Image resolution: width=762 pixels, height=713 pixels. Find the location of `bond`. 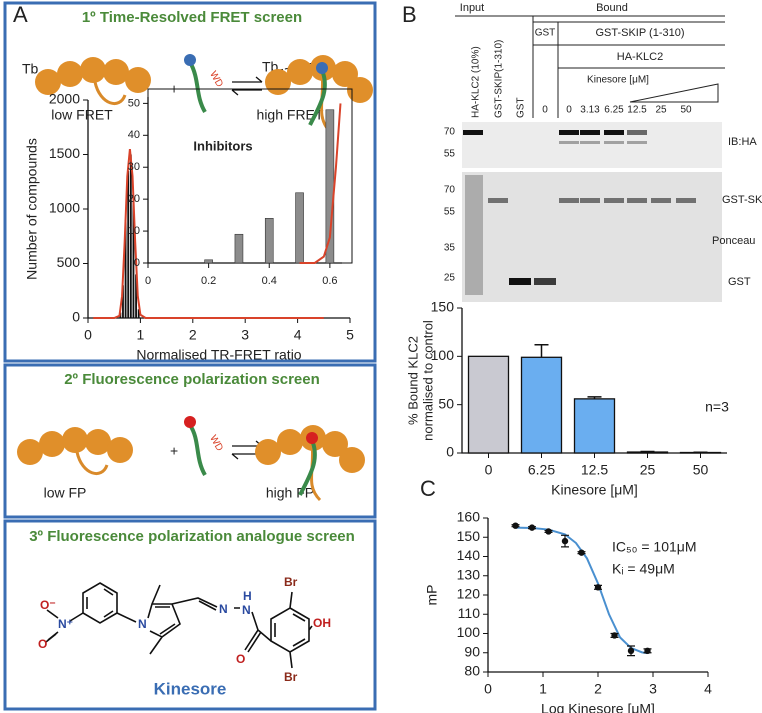

bond is located at coordinates (194, 619).